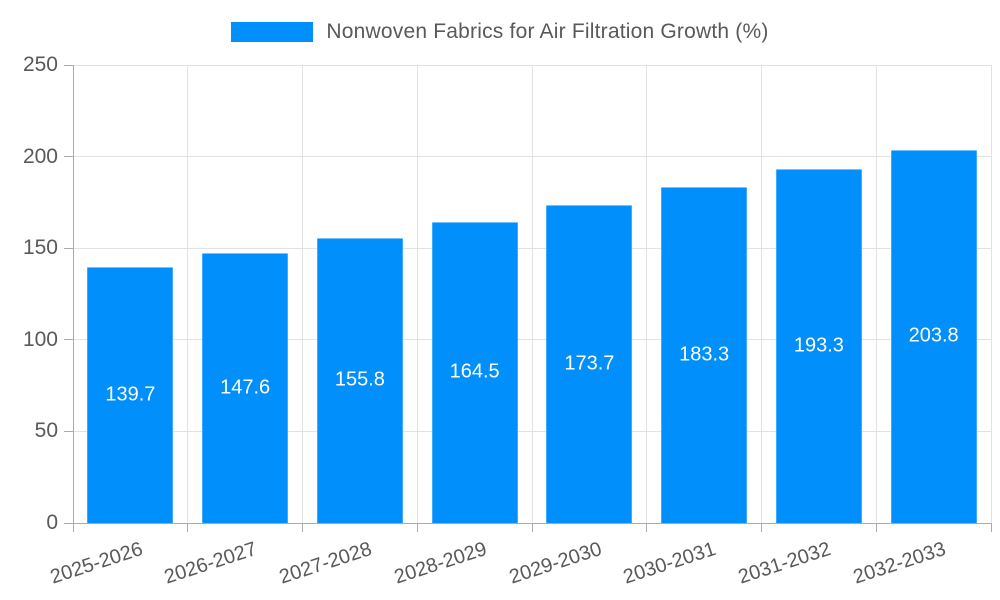 This screenshot has height=600, width=1000. I want to click on x-axis-tick-label: 2029-2030, so click(555, 563).